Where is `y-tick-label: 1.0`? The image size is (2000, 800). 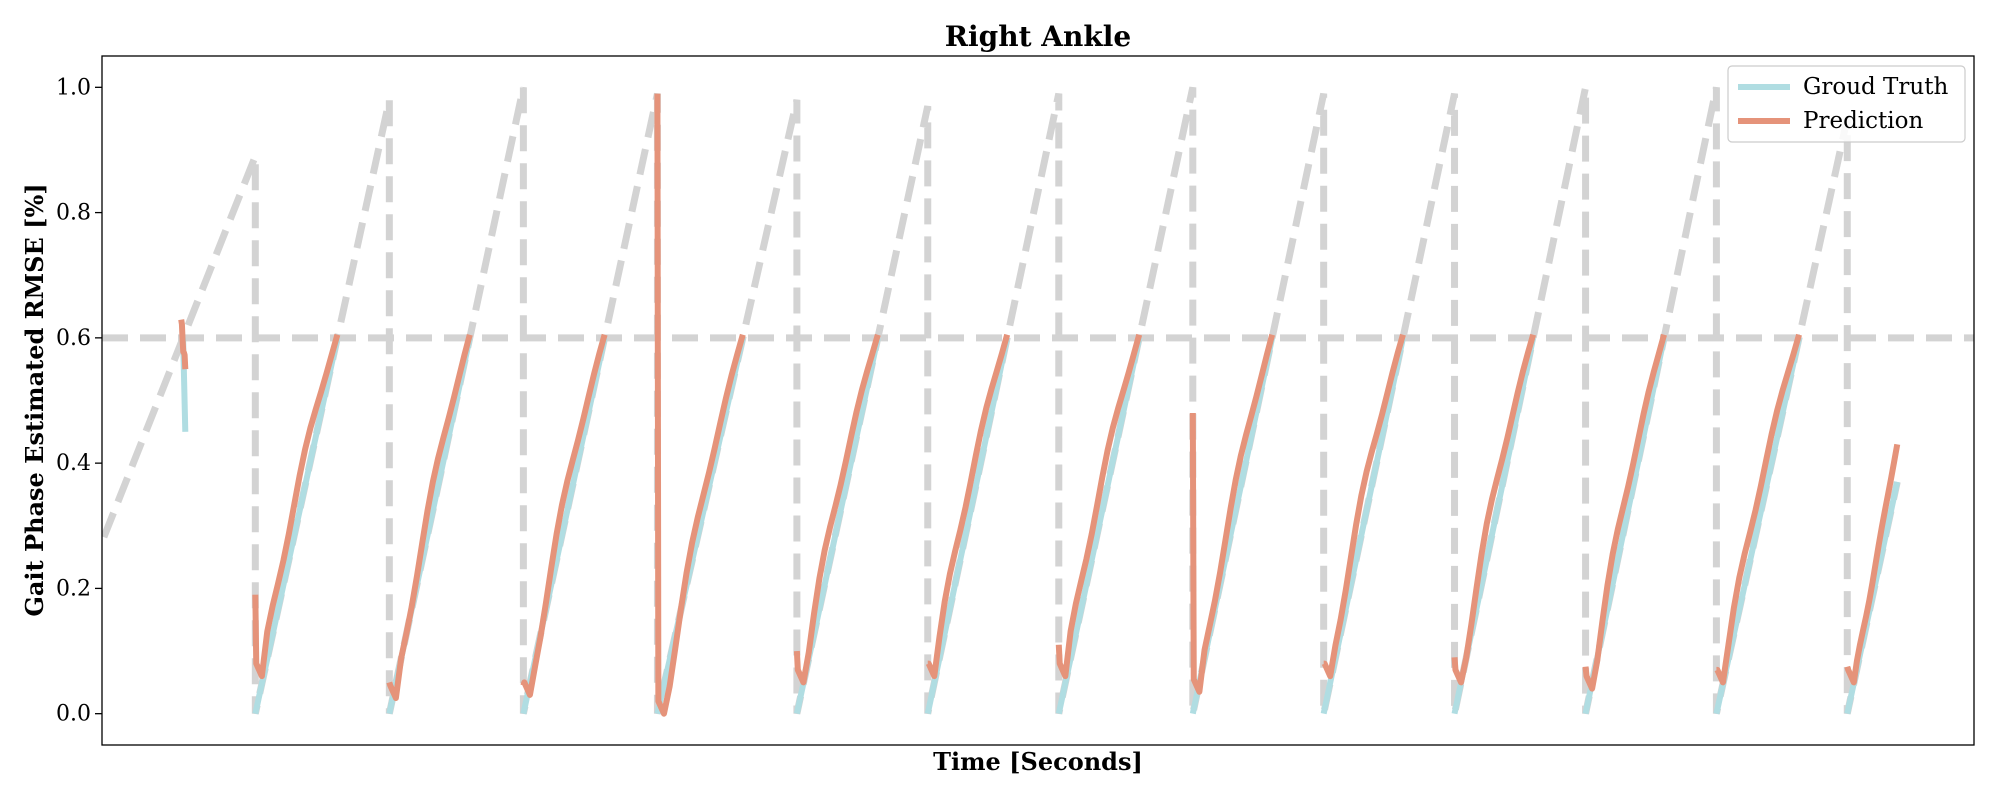 y-tick-label: 1.0 is located at coordinates (73, 87).